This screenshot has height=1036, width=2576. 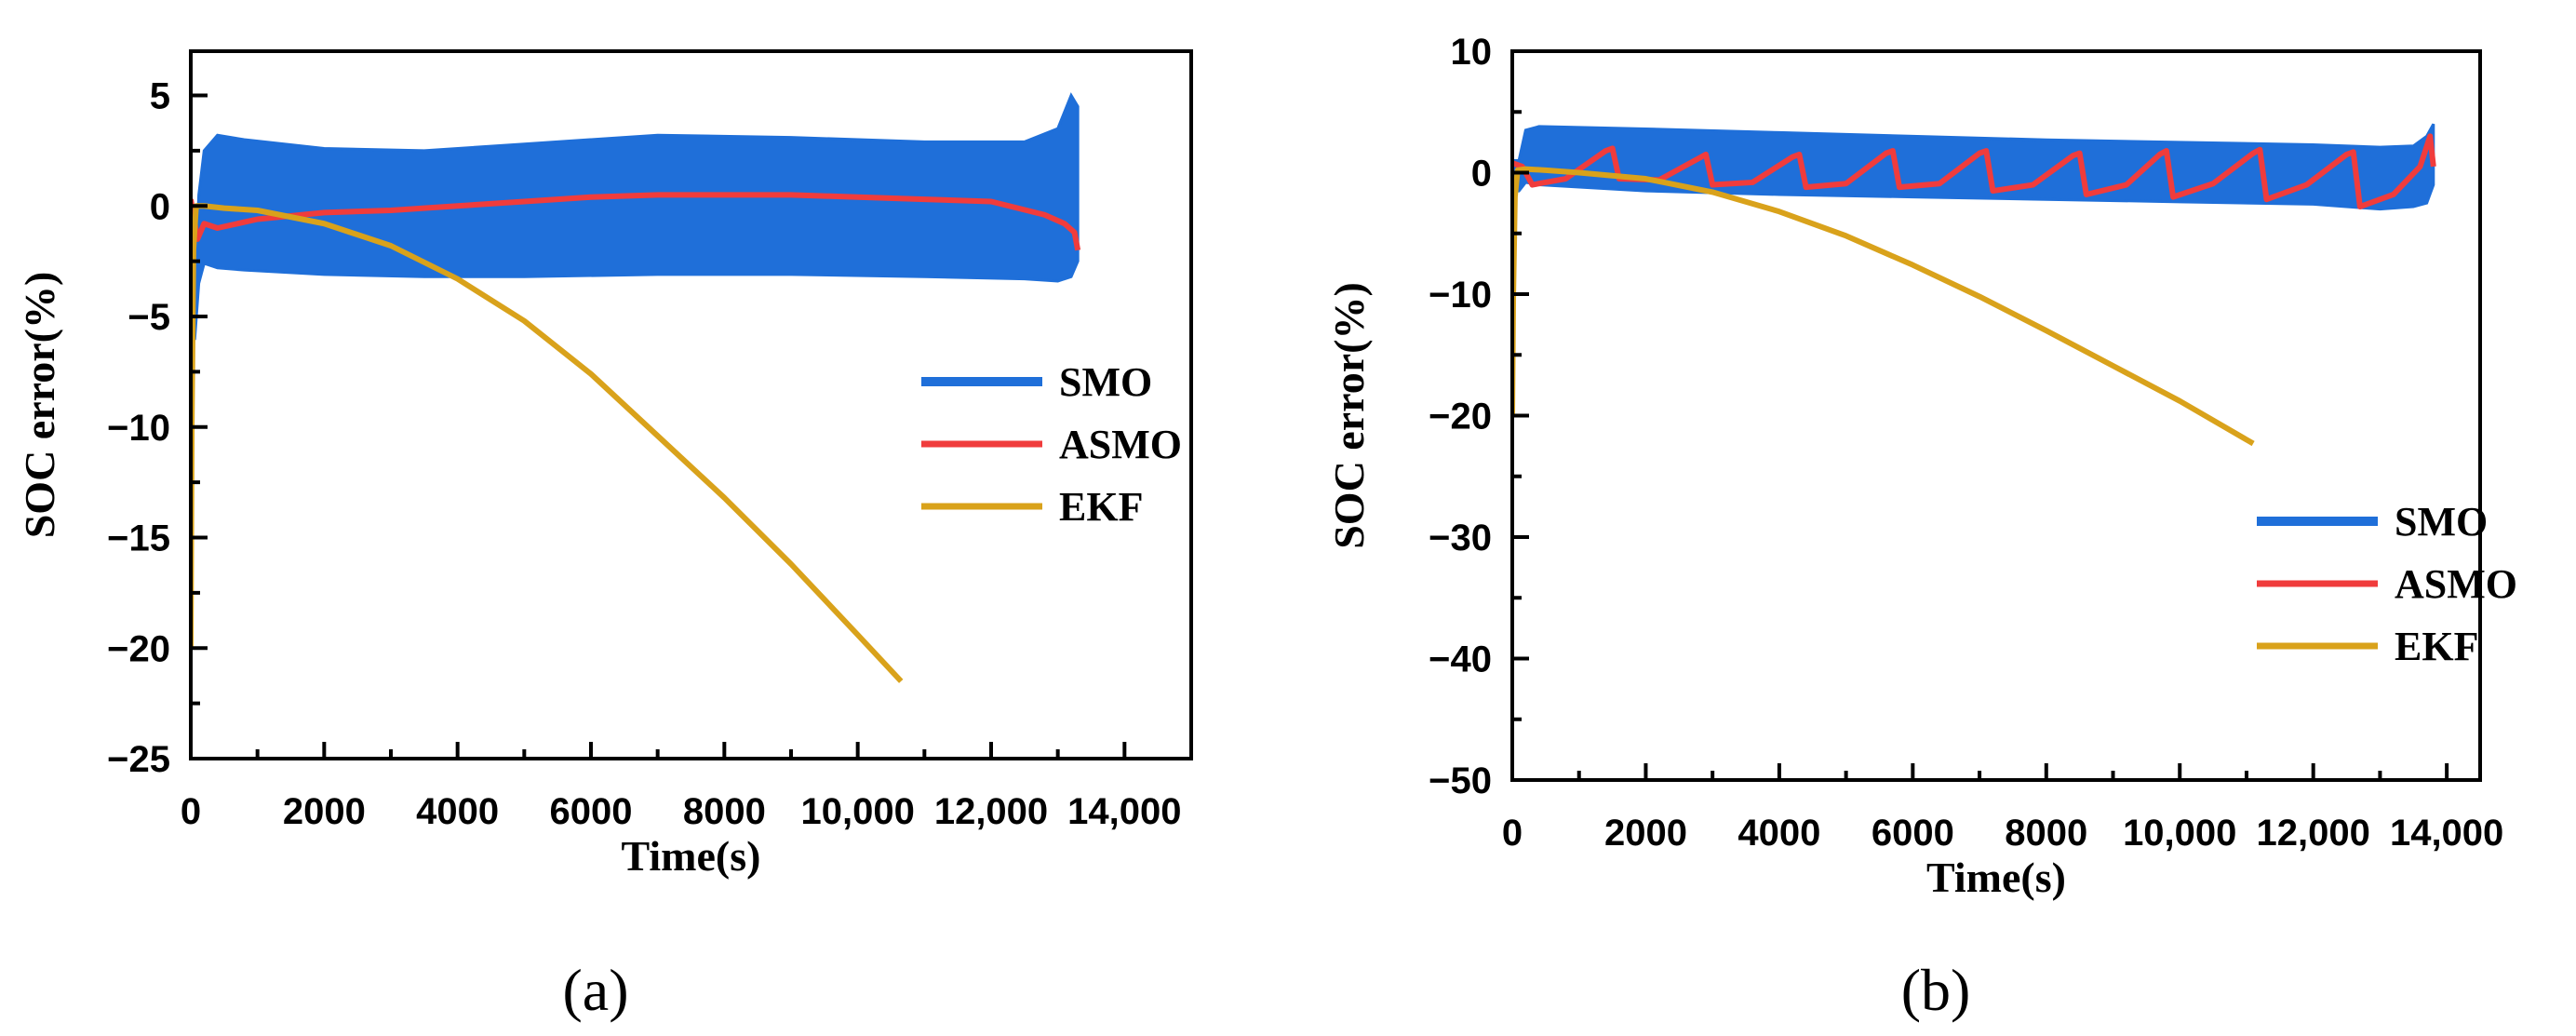 What do you see at coordinates (138, 760) in the screenshot?
I see `y-tick-label: −25` at bounding box center [138, 760].